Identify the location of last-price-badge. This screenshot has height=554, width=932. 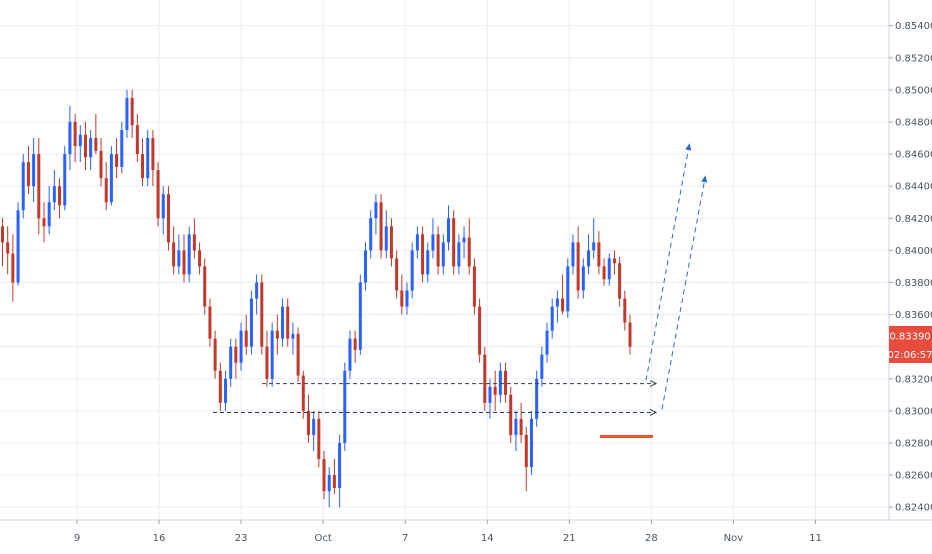
(910, 335).